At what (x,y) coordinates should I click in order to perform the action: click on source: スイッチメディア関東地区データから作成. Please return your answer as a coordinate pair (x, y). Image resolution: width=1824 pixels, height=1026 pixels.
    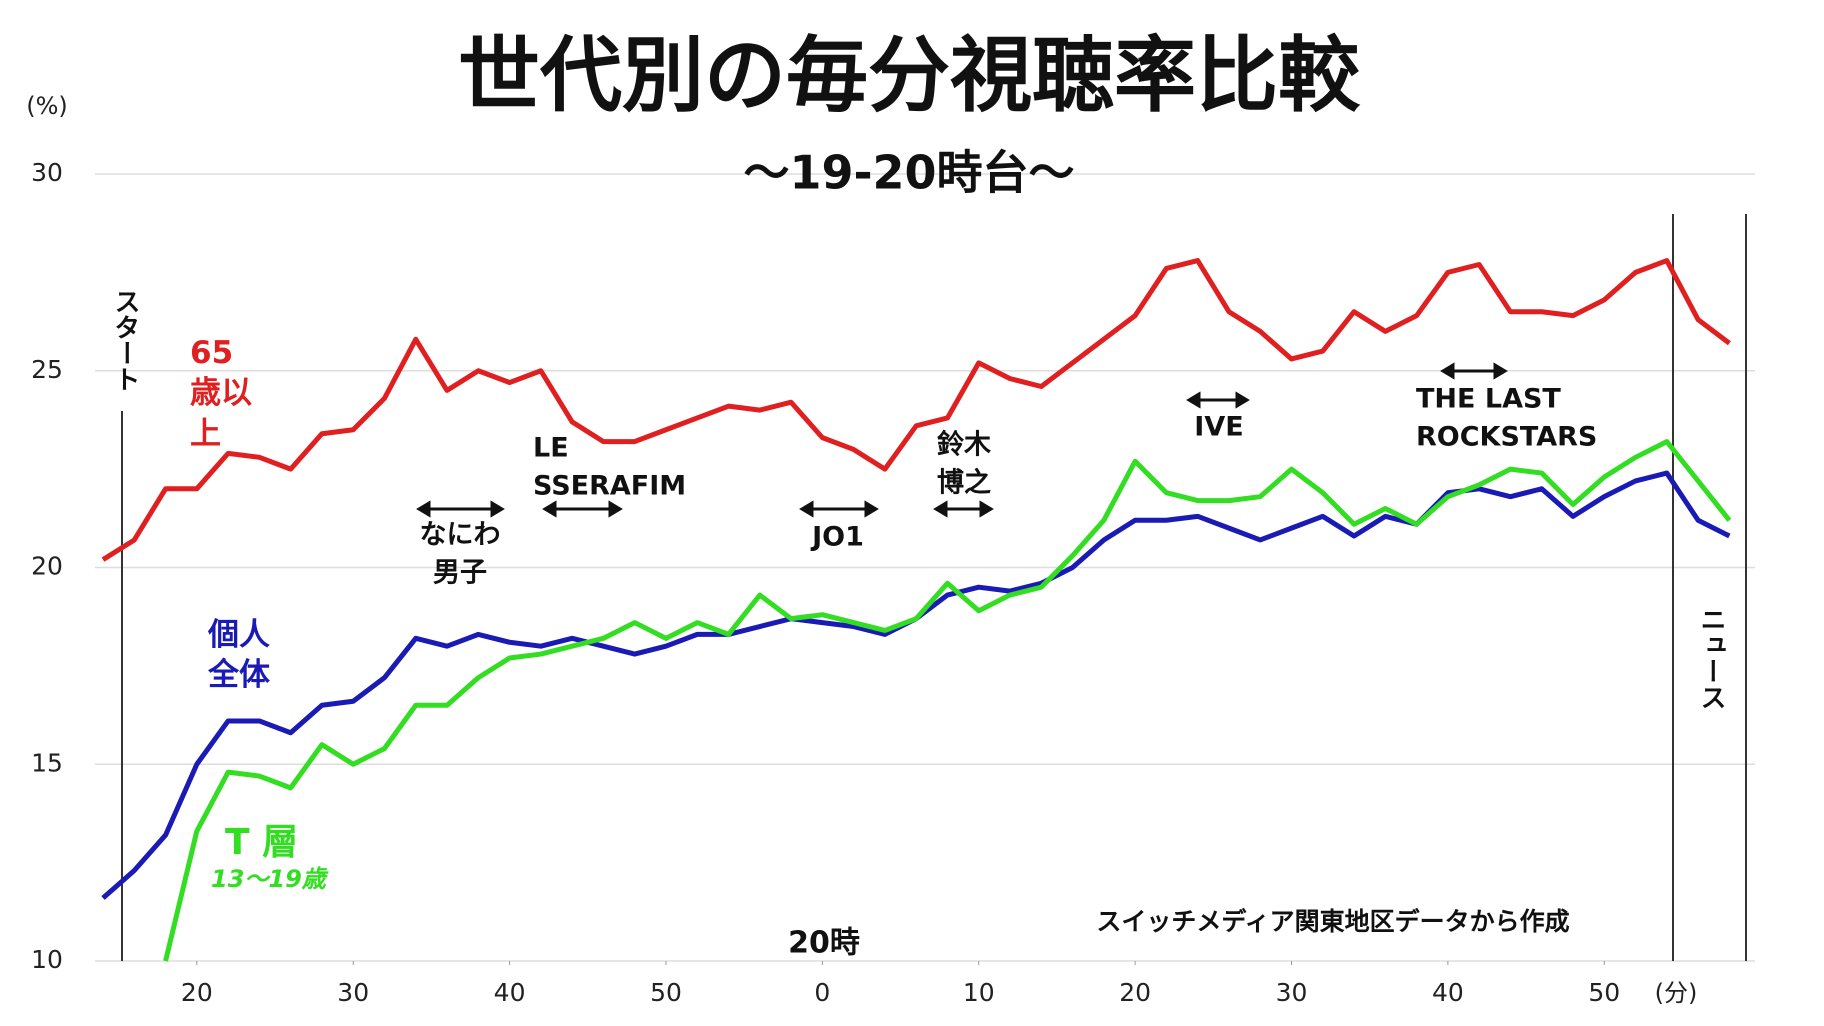
    Looking at the image, I should click on (1332, 921).